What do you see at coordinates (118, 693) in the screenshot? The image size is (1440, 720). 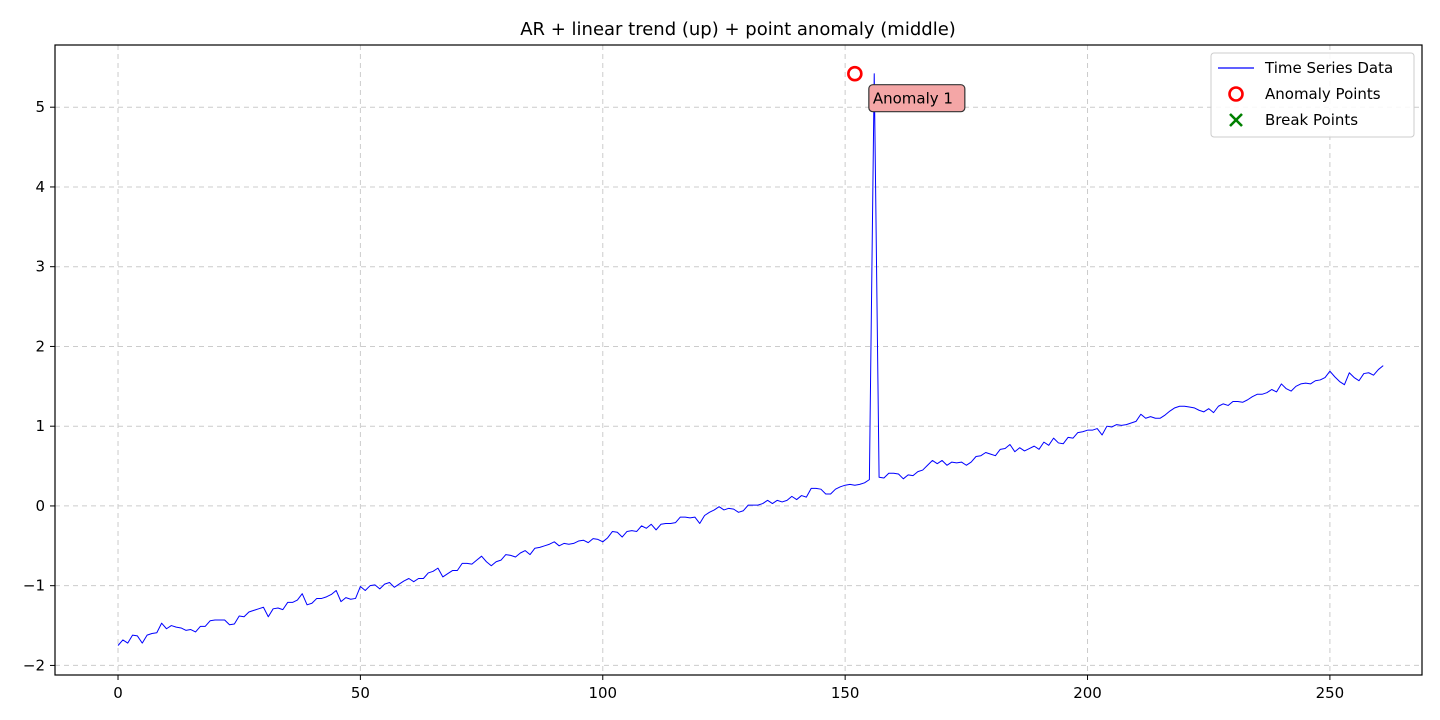 I see `x-tick-label: 0` at bounding box center [118, 693].